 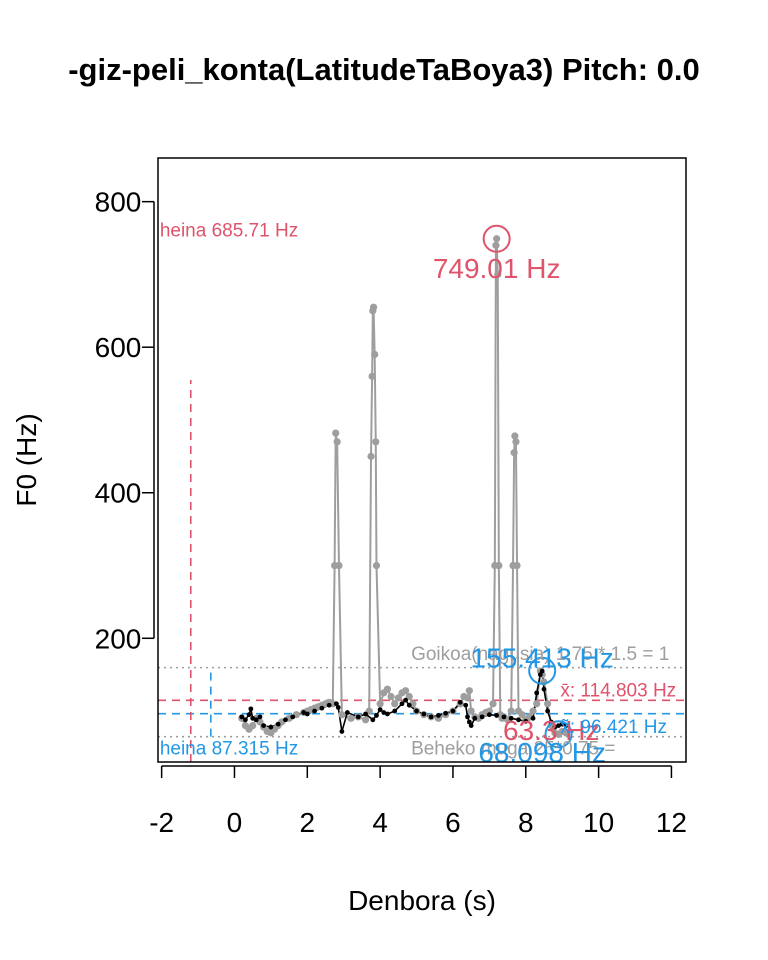 What do you see at coordinates (618, 691) in the screenshot?
I see `annotation-label: x̄: 114.803 Hz` at bounding box center [618, 691].